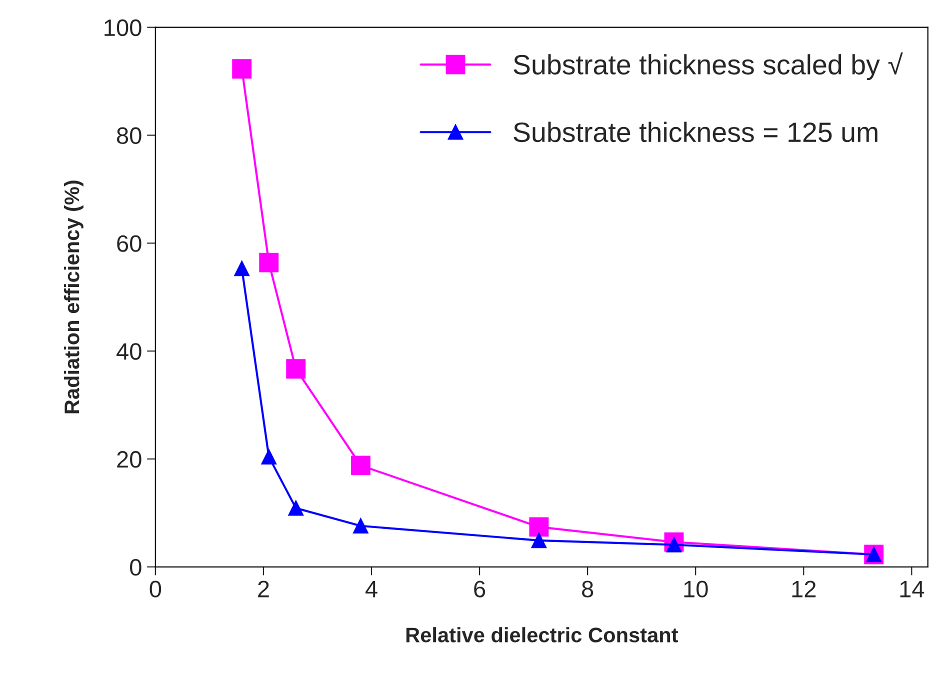 This screenshot has width=942, height=683. I want to click on x-tick-label: 2, so click(263, 589).